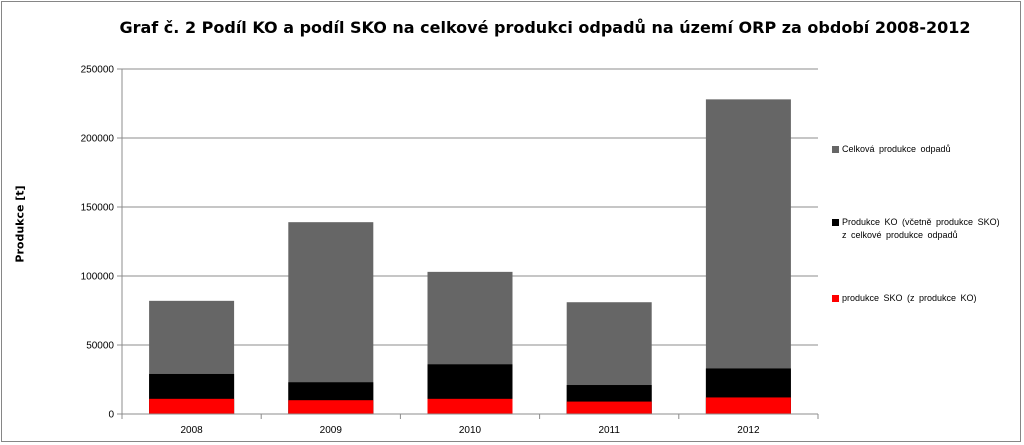 This screenshot has width=1024, height=445. Describe the element at coordinates (111, 415) in the screenshot. I see `y-tick-label: 0` at that location.